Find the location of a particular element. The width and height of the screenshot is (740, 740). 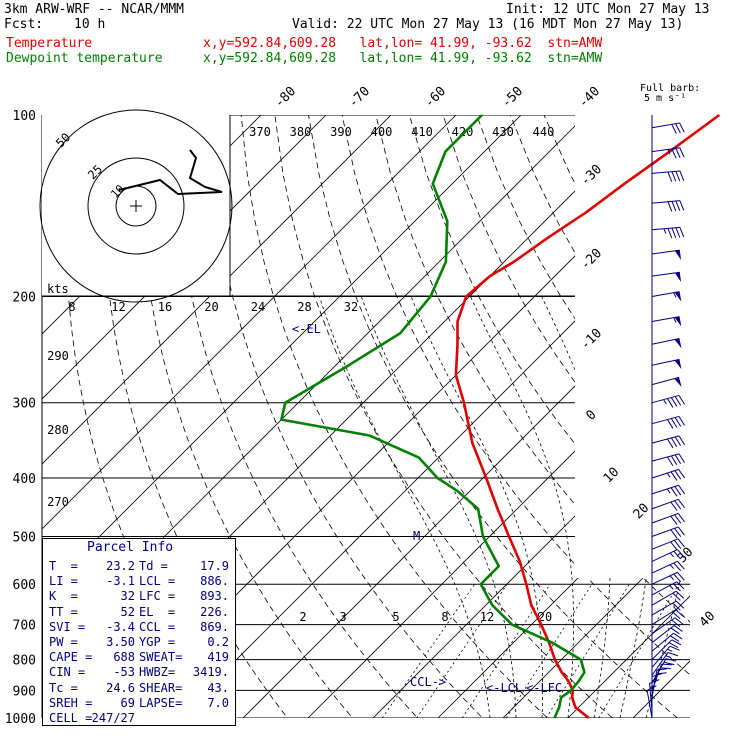

parcel-param-value: -3.4 is located at coordinates (120, 626).